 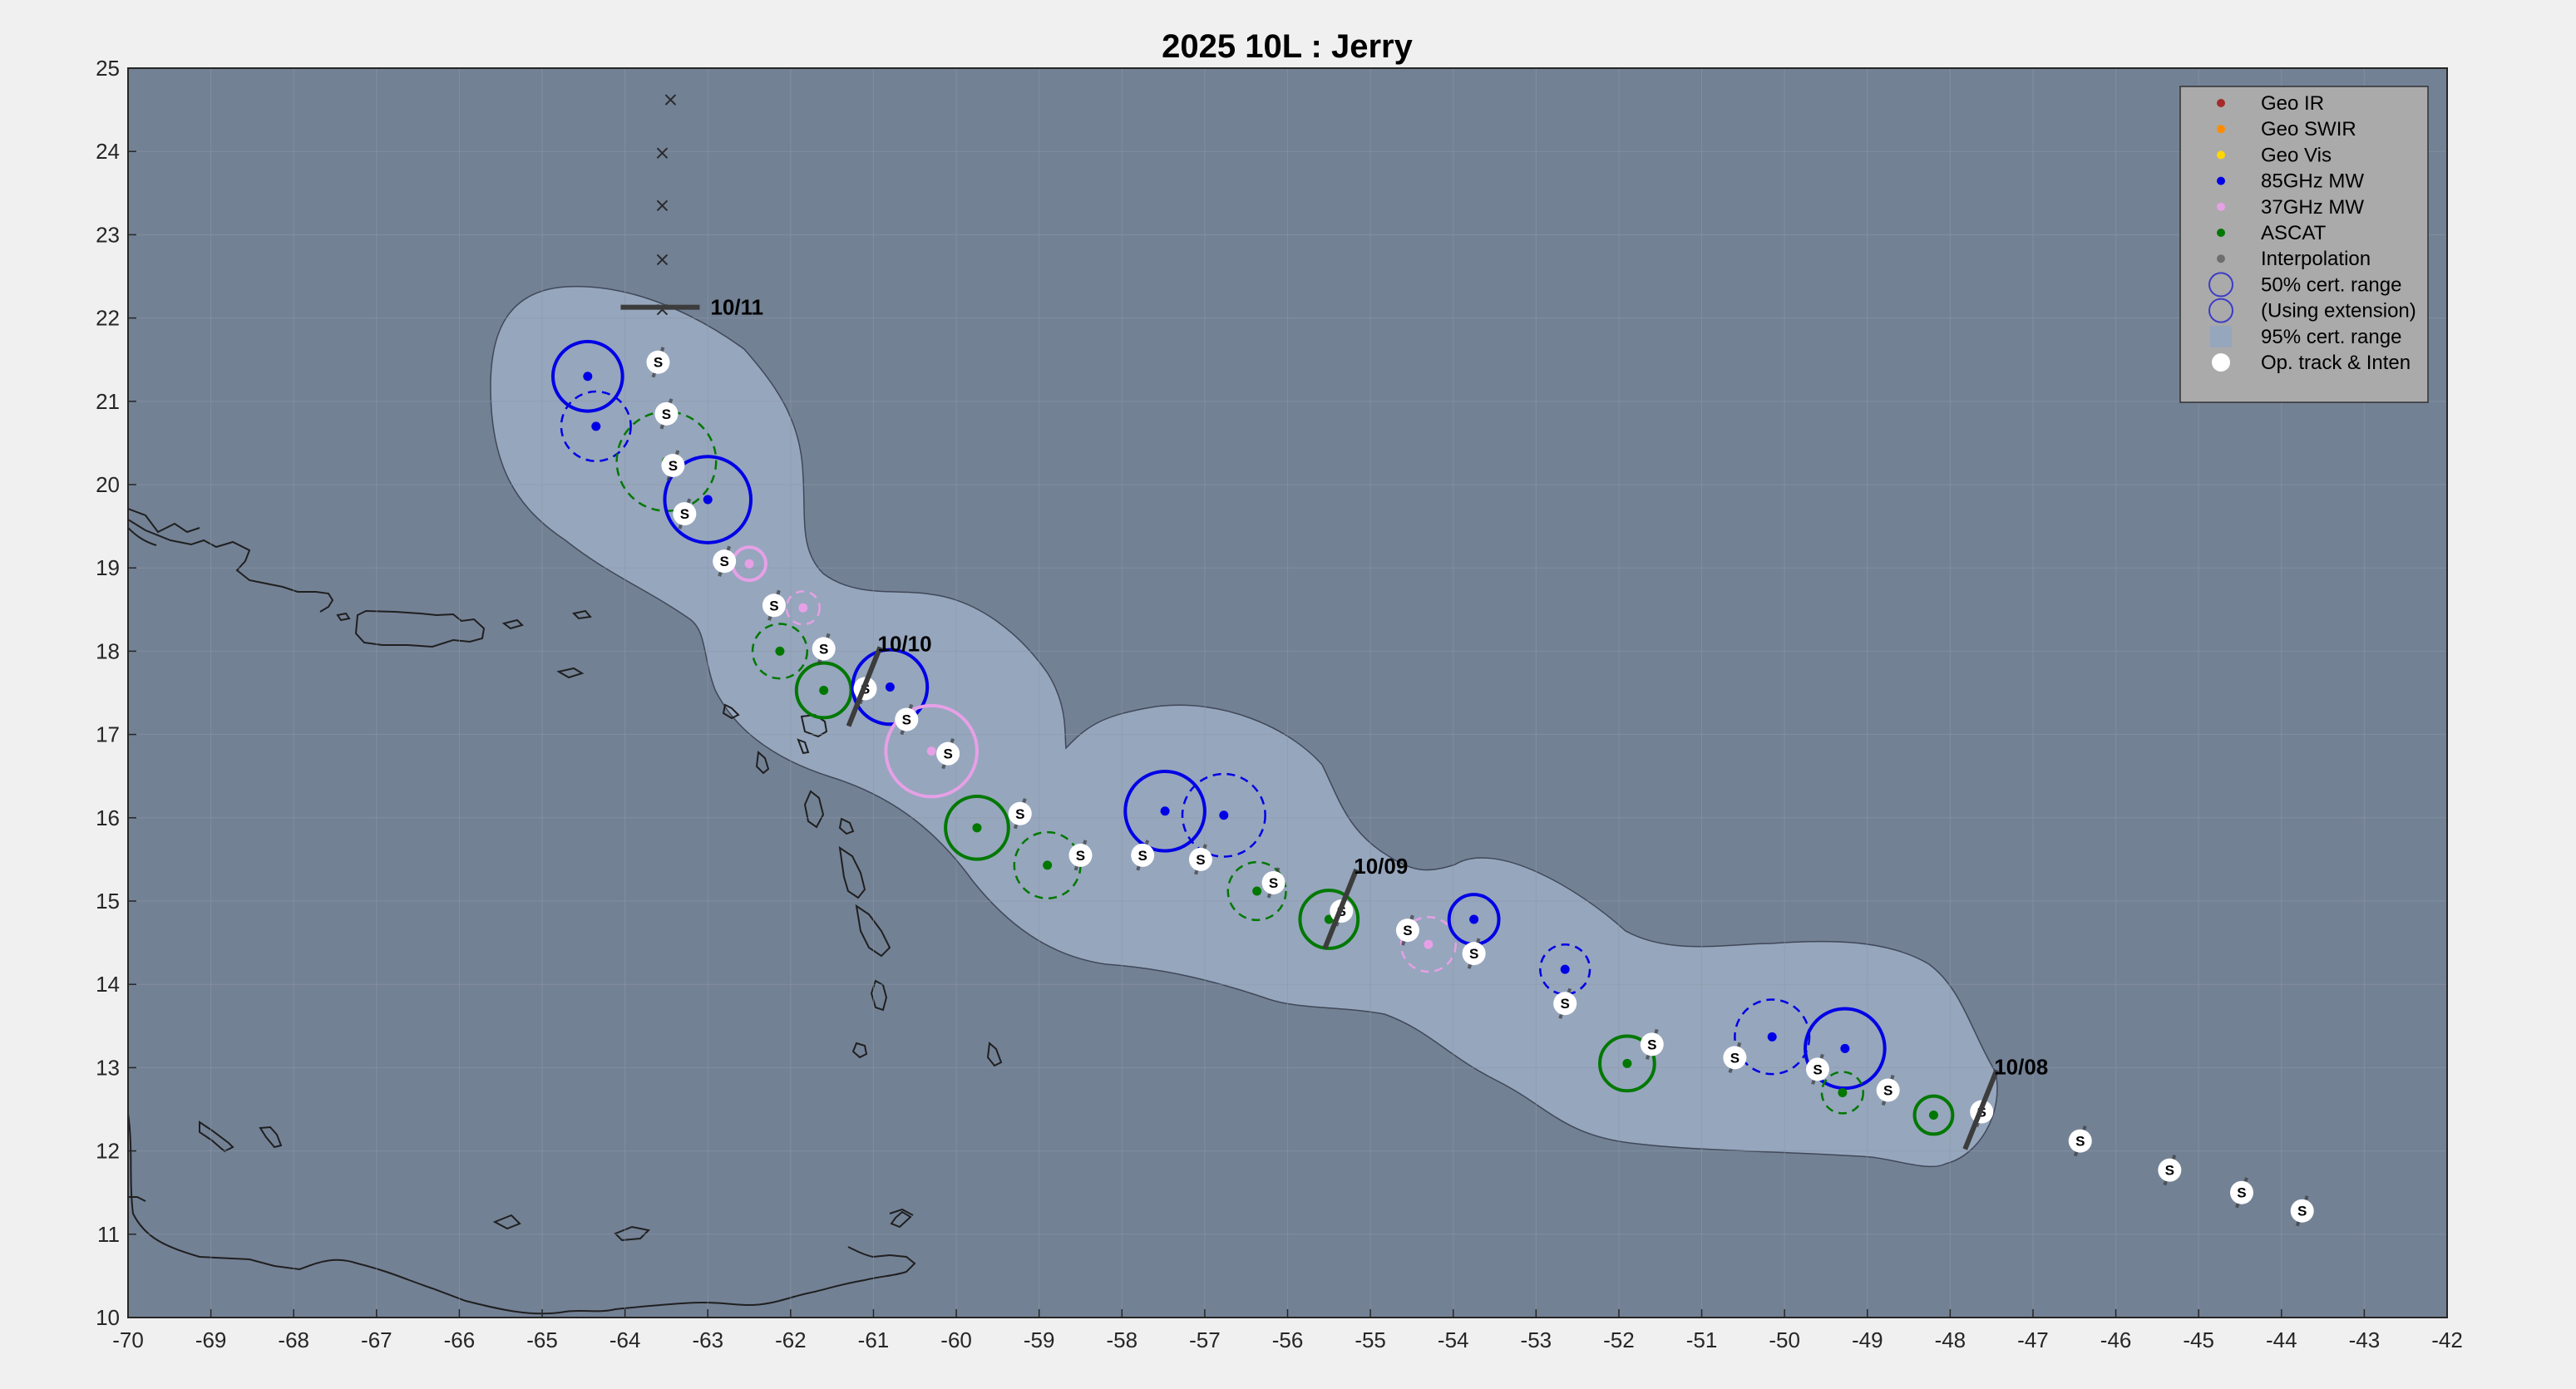 I want to click on x-tick-label: -45, so click(x=2198, y=1340).